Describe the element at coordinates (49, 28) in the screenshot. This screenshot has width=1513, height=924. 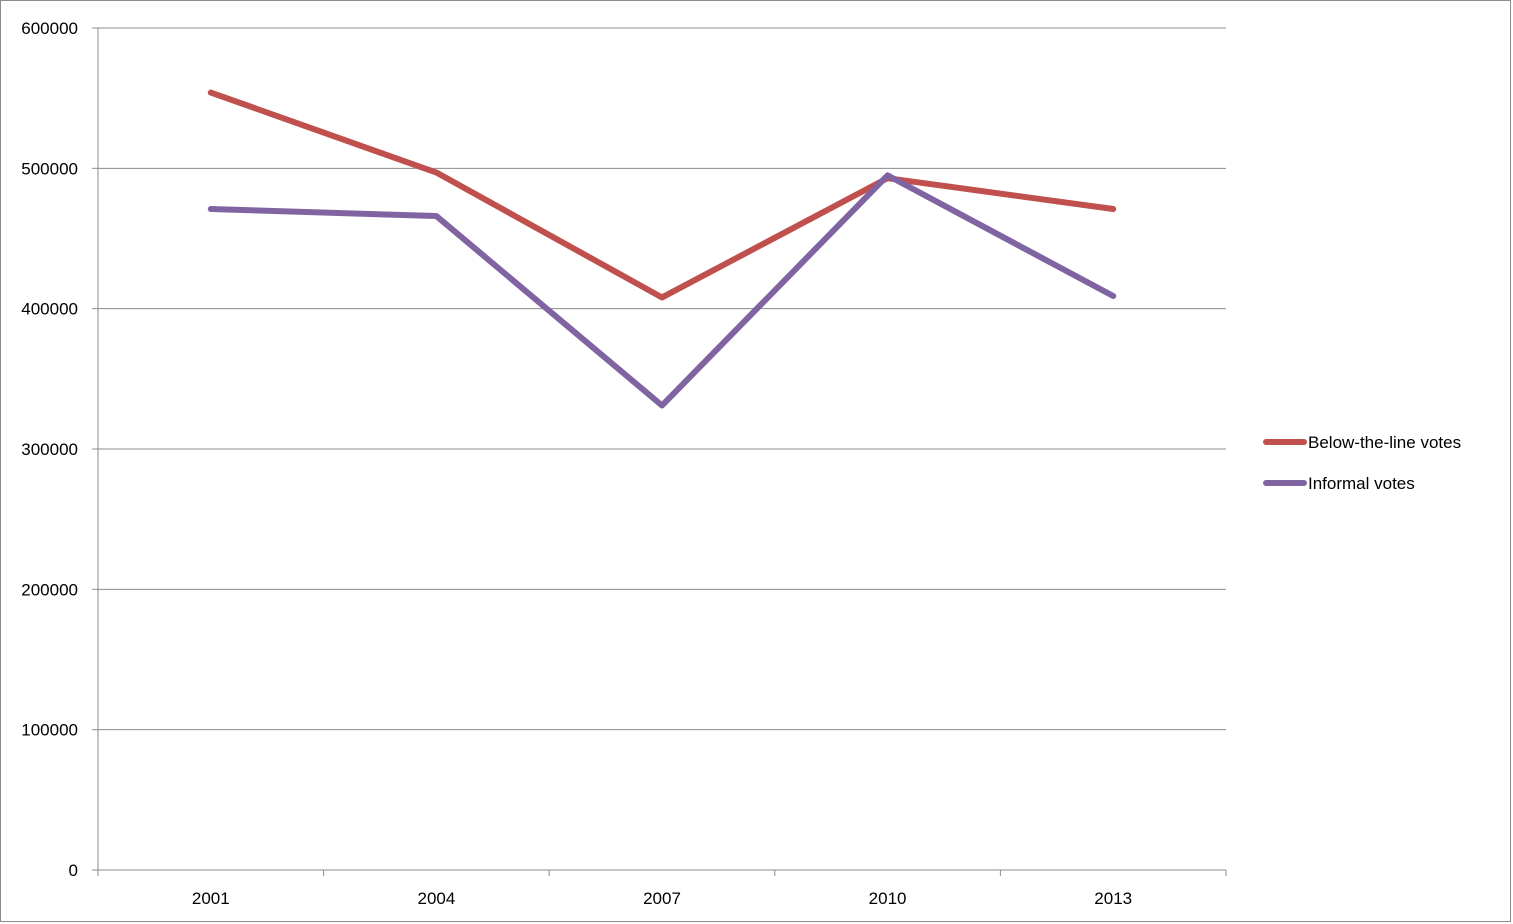
I see `y-tick-label: 600000` at that location.